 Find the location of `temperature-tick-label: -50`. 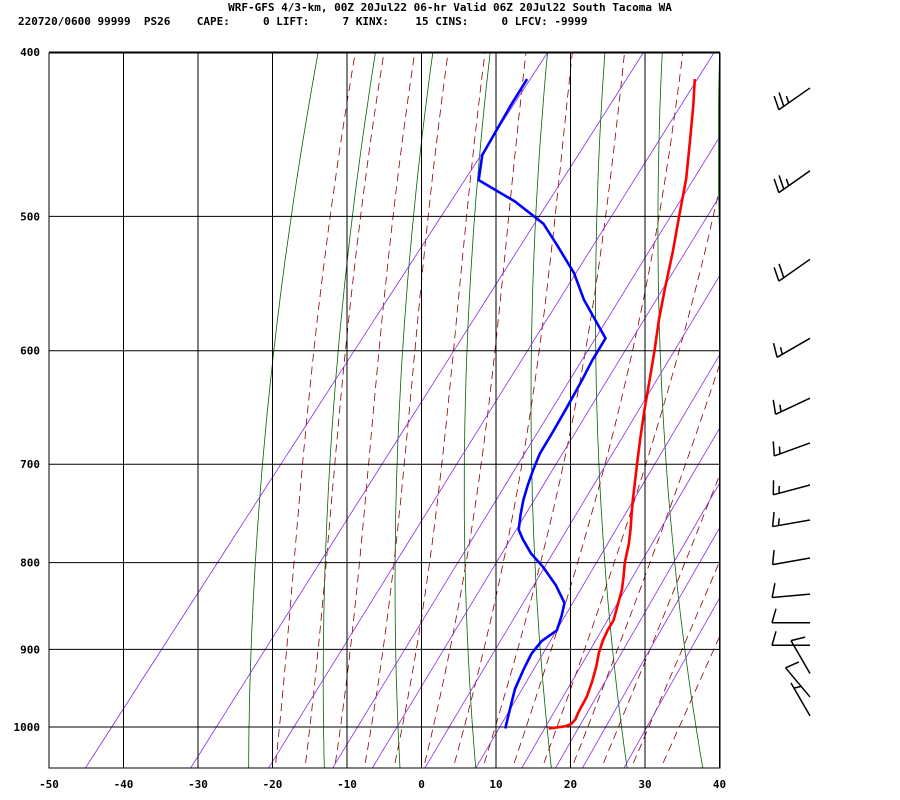

temperature-tick-label: -50 is located at coordinates (49, 784).